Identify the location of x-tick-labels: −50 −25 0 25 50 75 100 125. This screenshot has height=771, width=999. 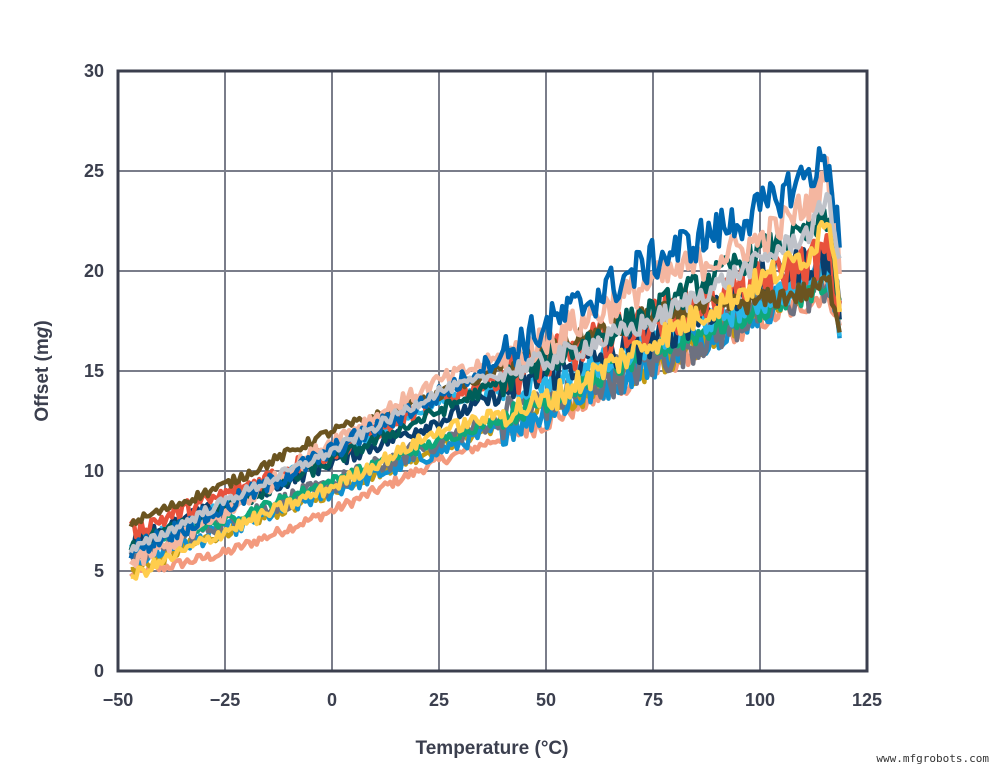
(492, 700).